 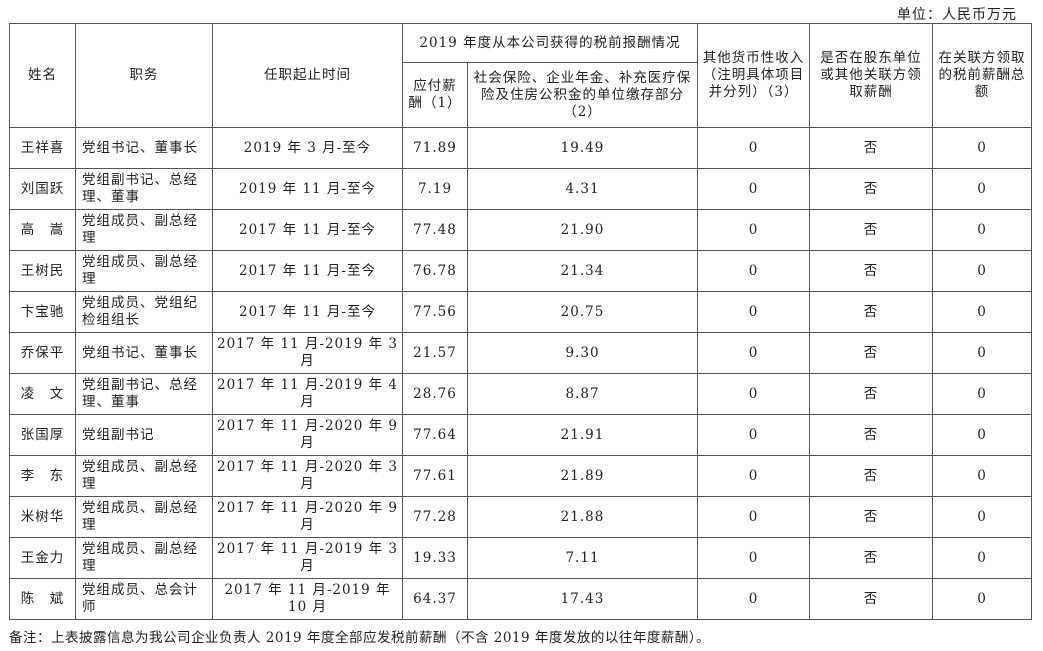 I want to click on cell-term: 2017 年 11 月-2019 年 4 月, so click(x=307, y=394).